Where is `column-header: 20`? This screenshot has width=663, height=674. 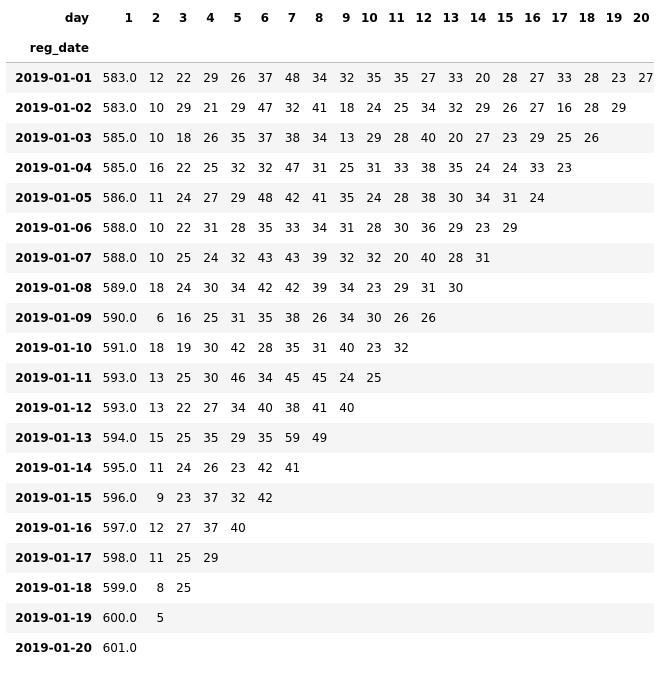 column-header: 20 is located at coordinates (641, 18).